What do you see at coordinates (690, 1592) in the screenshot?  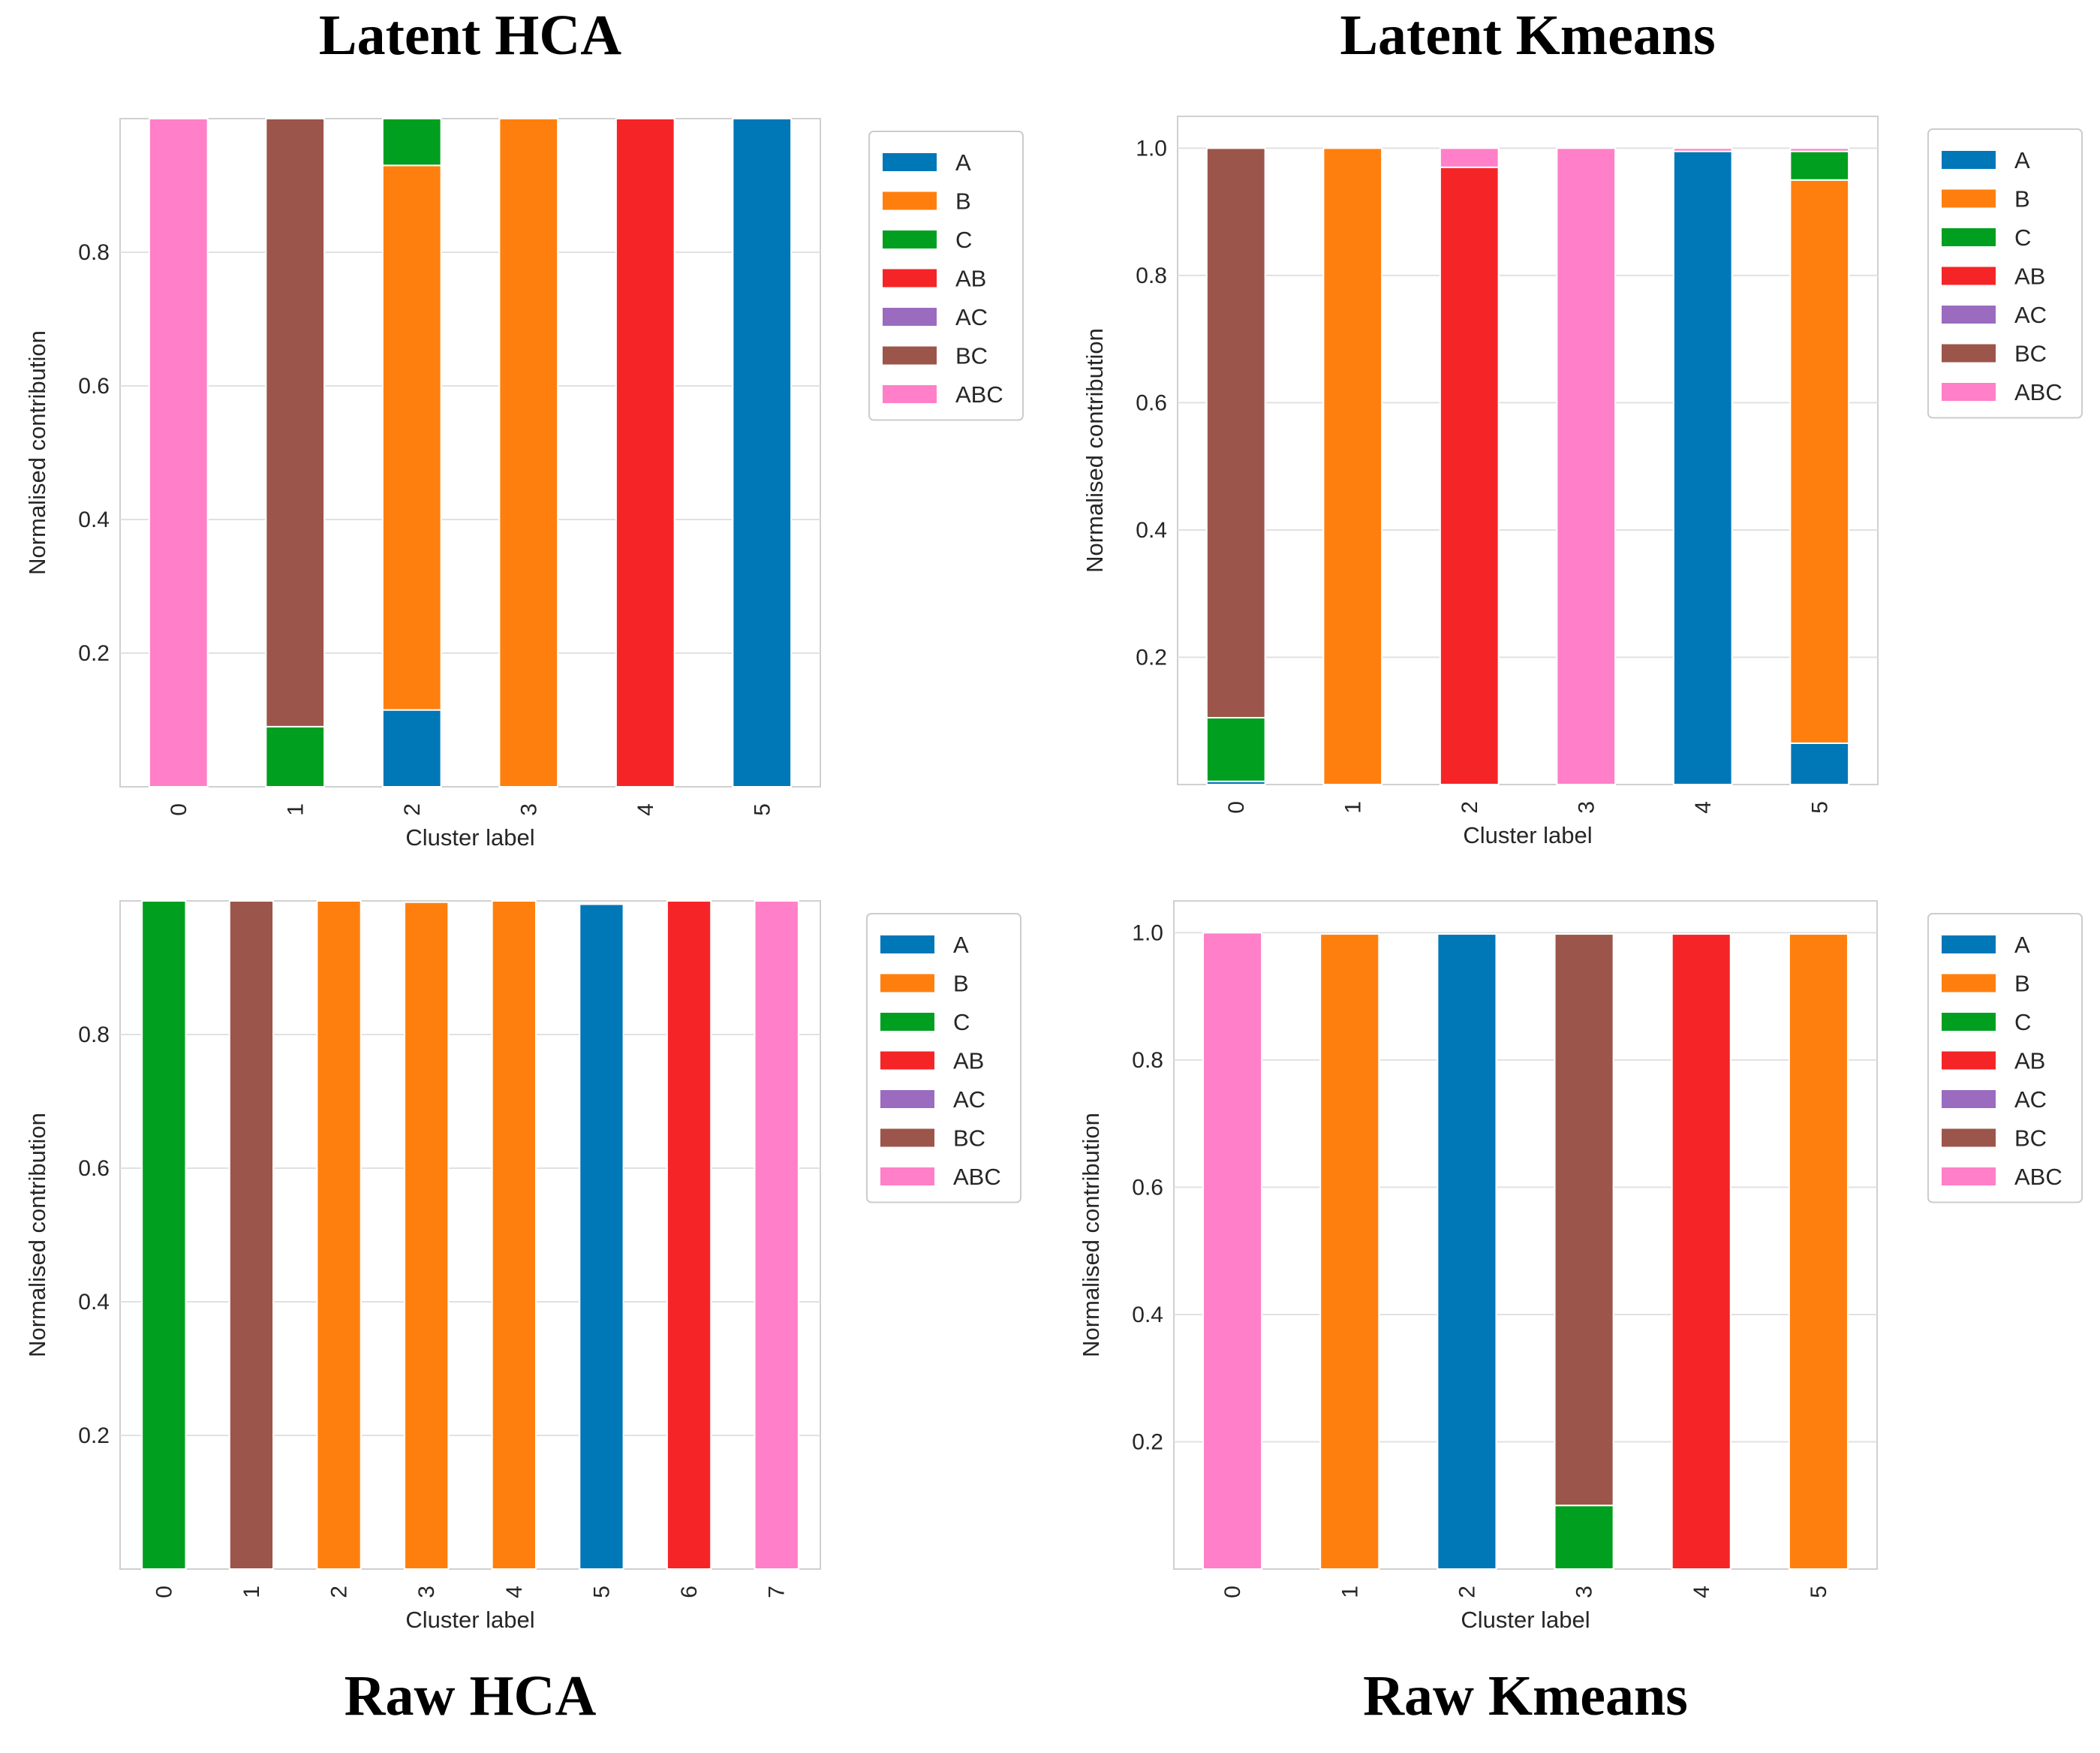 I see `x-tick-label: 6` at bounding box center [690, 1592].